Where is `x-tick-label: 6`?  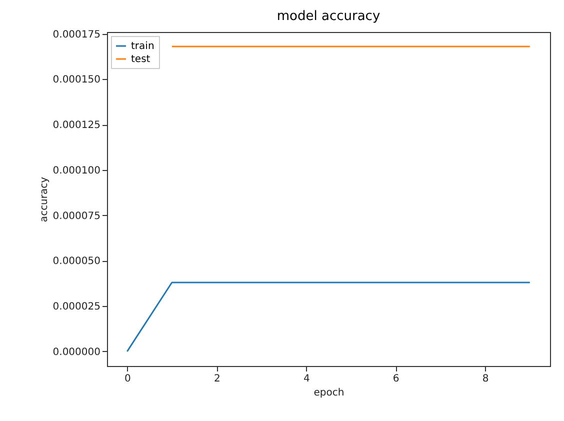 x-tick-label: 6 is located at coordinates (396, 379).